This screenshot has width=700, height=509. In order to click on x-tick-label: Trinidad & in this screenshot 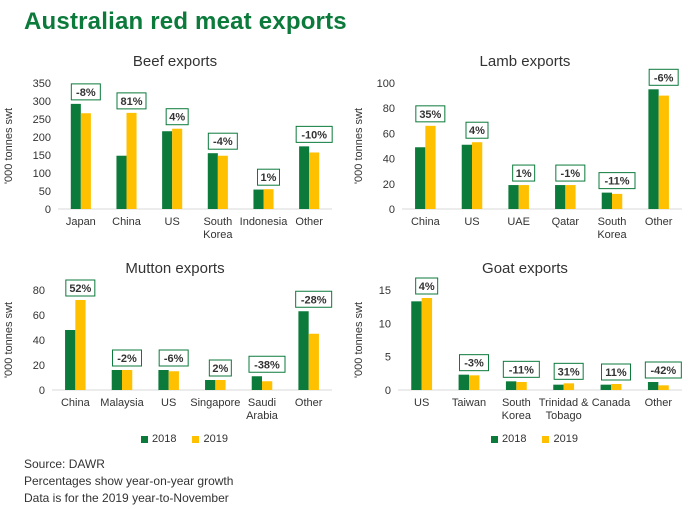, I will do `click(564, 403)`.